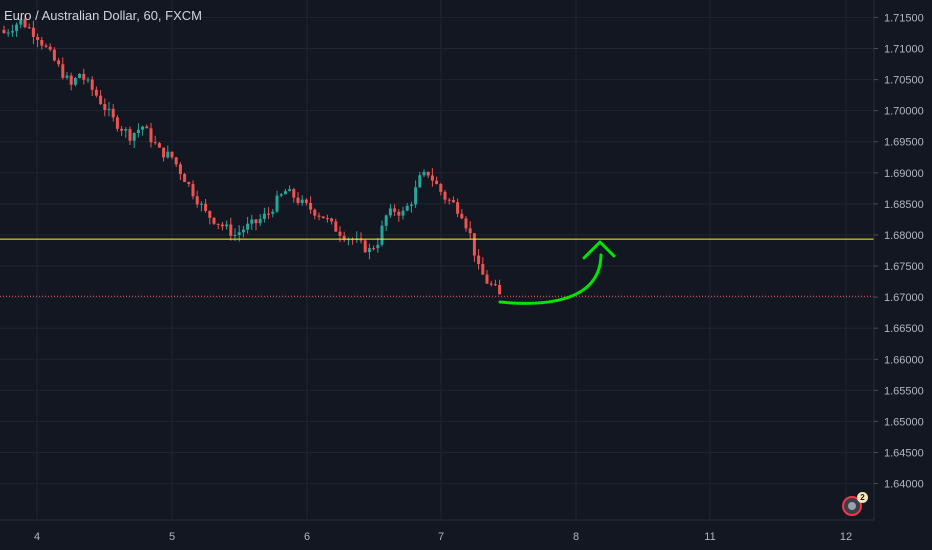 Image resolution: width=932 pixels, height=550 pixels. What do you see at coordinates (904, 205) in the screenshot?
I see `price-tick-label: 1.68500` at bounding box center [904, 205].